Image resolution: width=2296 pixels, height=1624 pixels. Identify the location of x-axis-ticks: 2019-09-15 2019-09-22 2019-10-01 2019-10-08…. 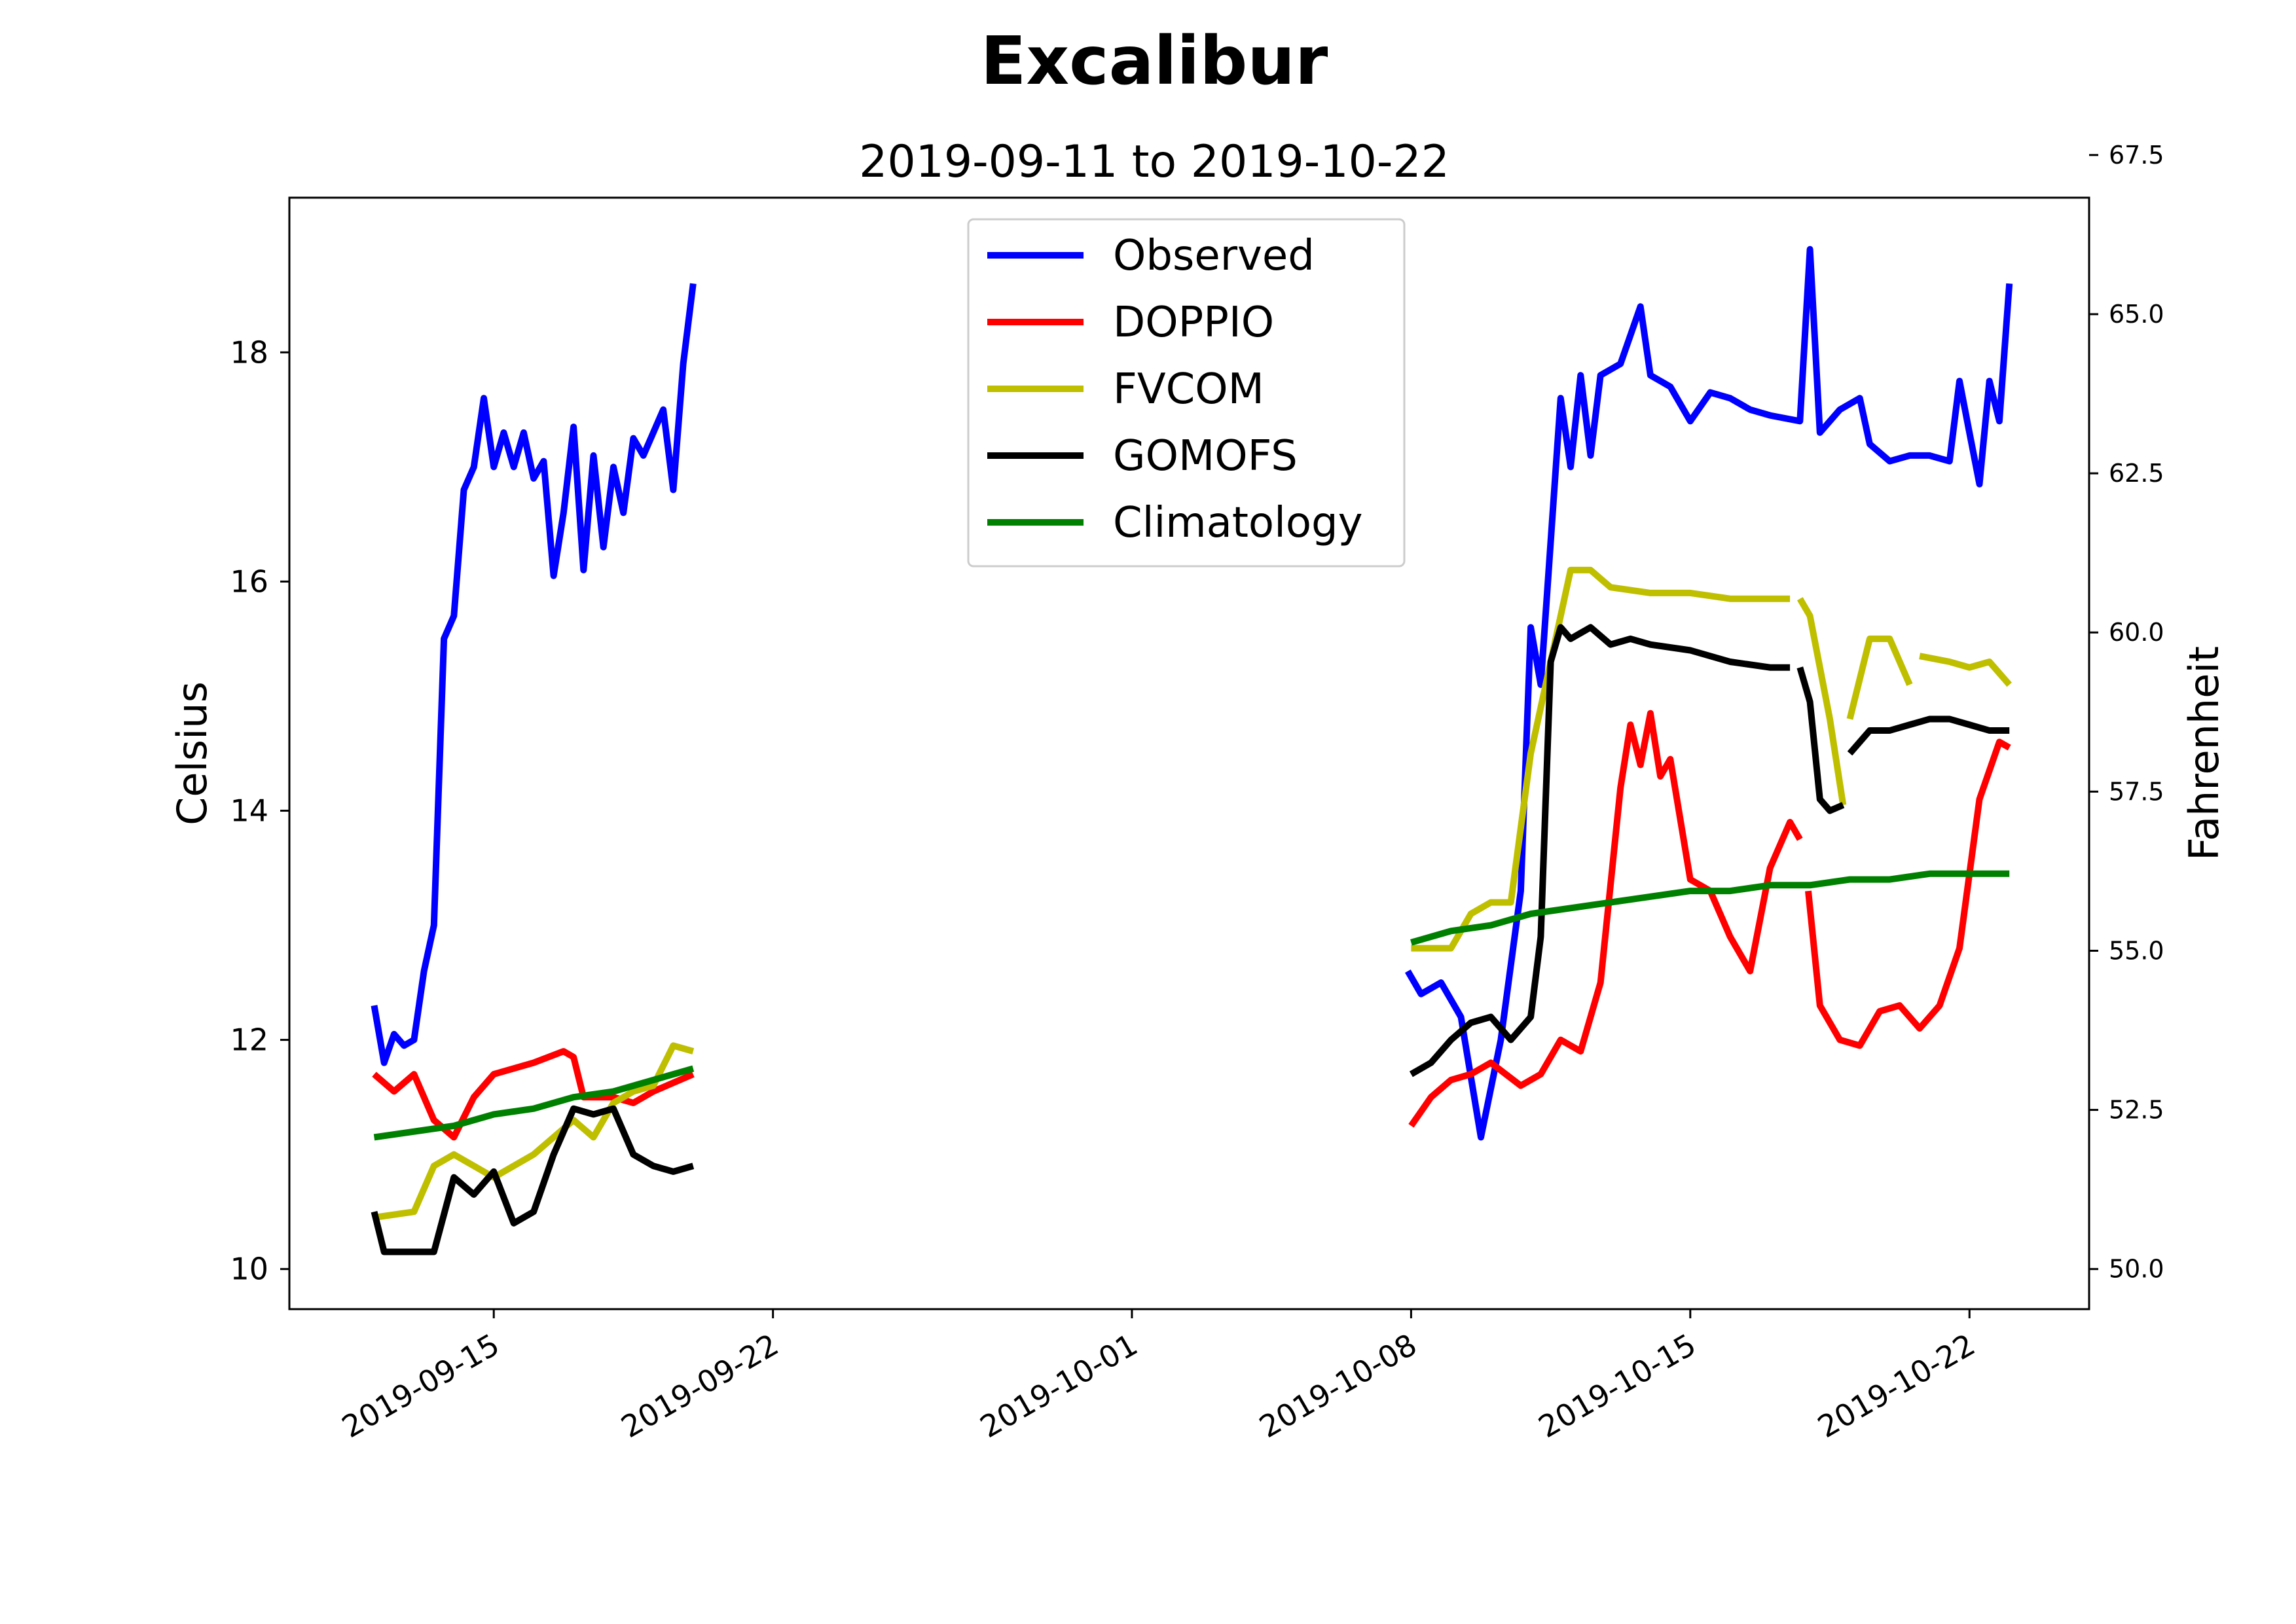
(1158, 1377).